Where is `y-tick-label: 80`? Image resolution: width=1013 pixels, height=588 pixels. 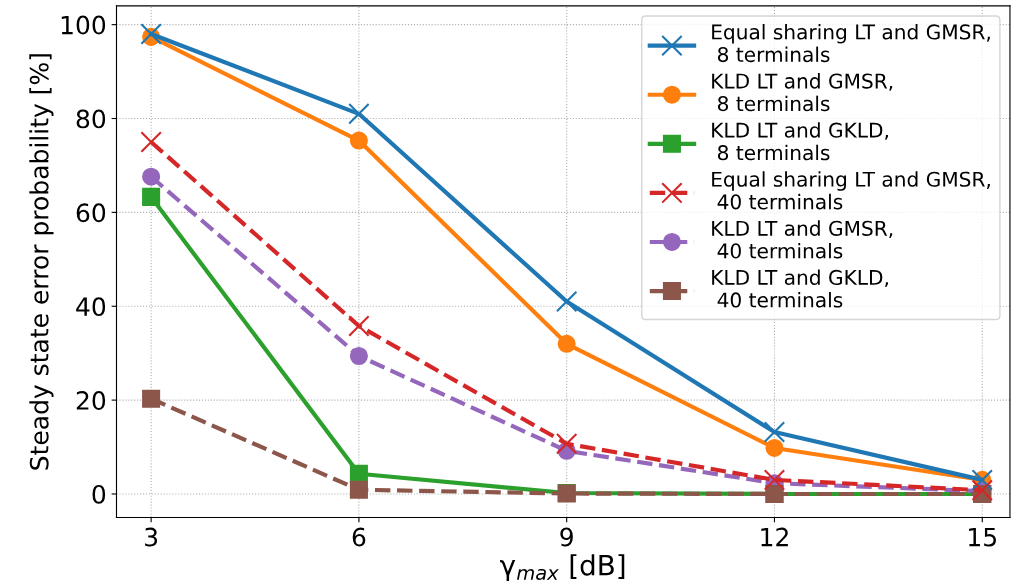 y-tick-label: 80 is located at coordinates (91, 119).